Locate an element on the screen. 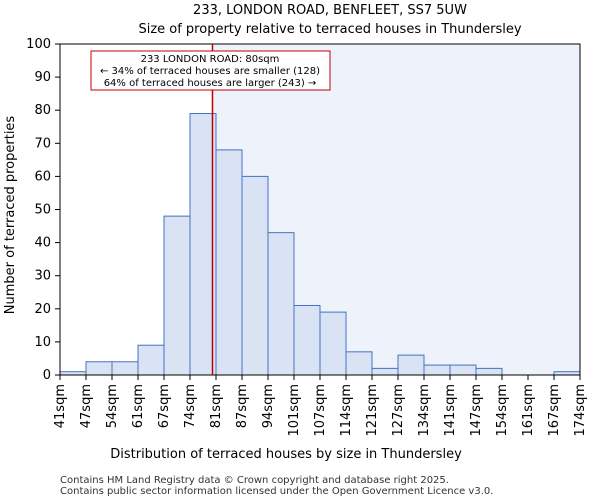  x-tick-label-127sqm: 127sqm is located at coordinates (398, 410).